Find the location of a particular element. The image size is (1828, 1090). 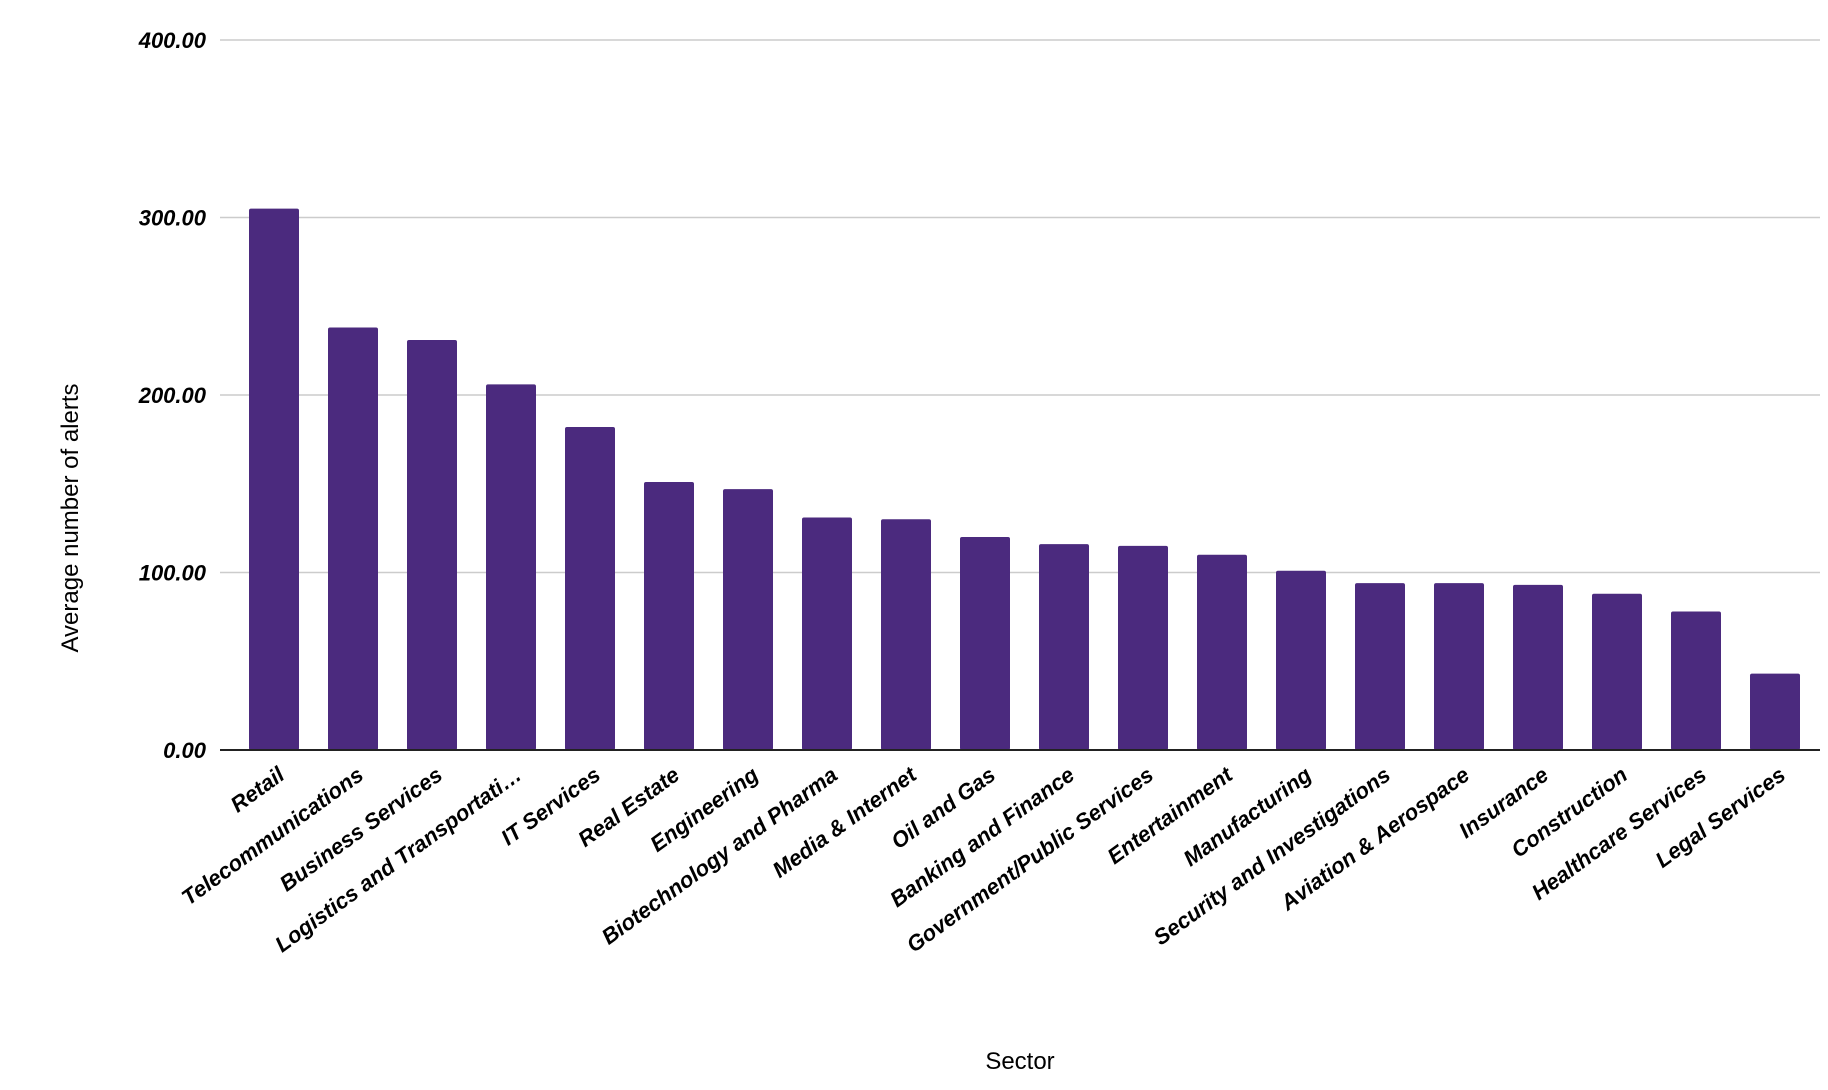

y-tick-label: 200.00 is located at coordinates (172, 395).